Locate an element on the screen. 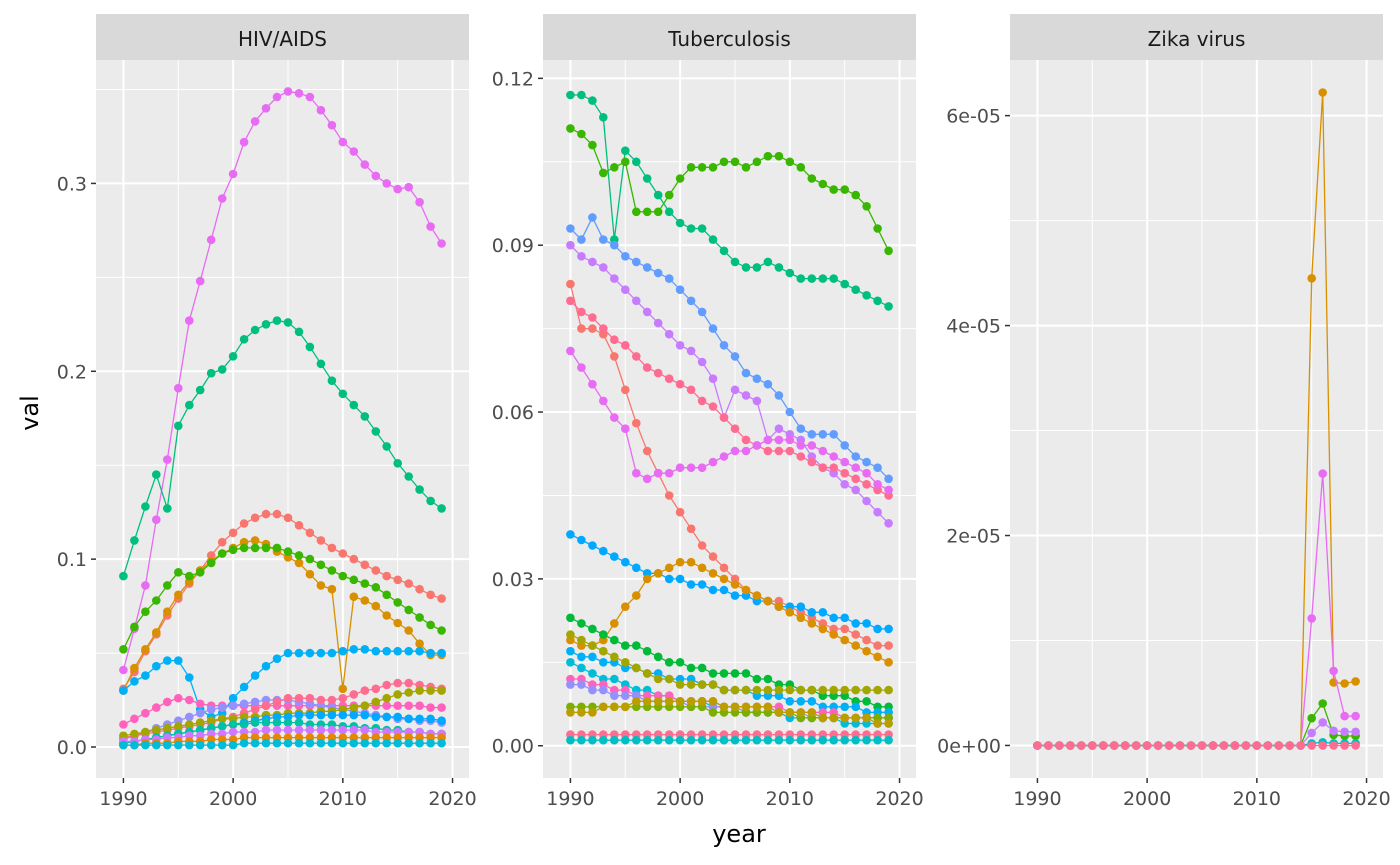  facet-title: Zika virus is located at coordinates (1197, 39).